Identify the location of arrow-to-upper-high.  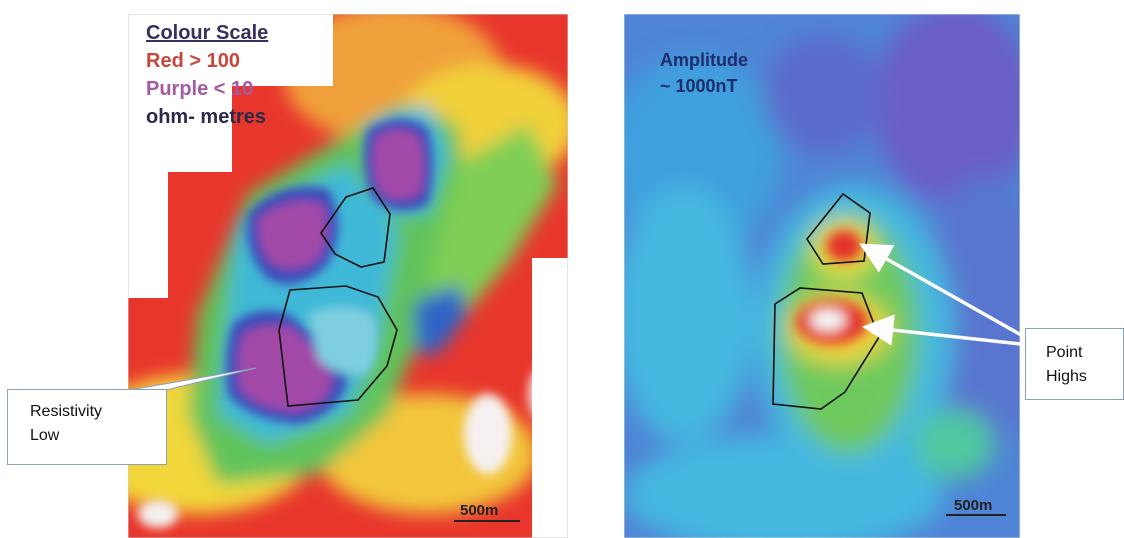
(945, 292).